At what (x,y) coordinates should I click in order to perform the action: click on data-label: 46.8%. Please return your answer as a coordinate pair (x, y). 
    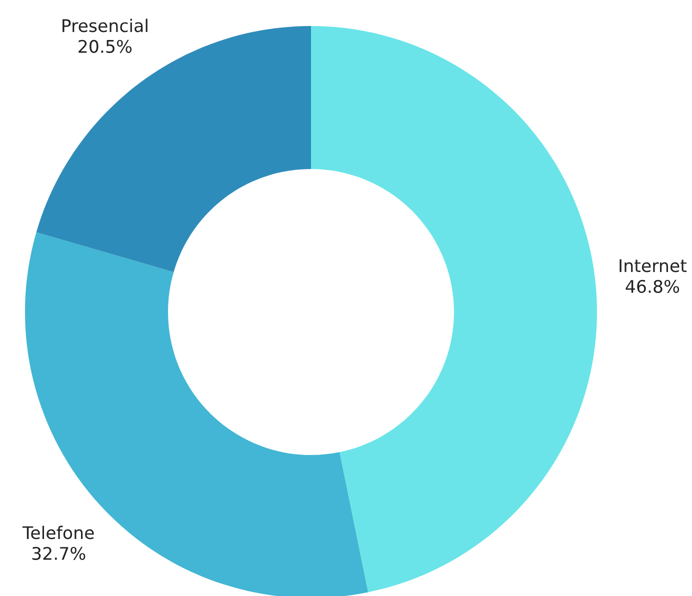
    Looking at the image, I should click on (653, 286).